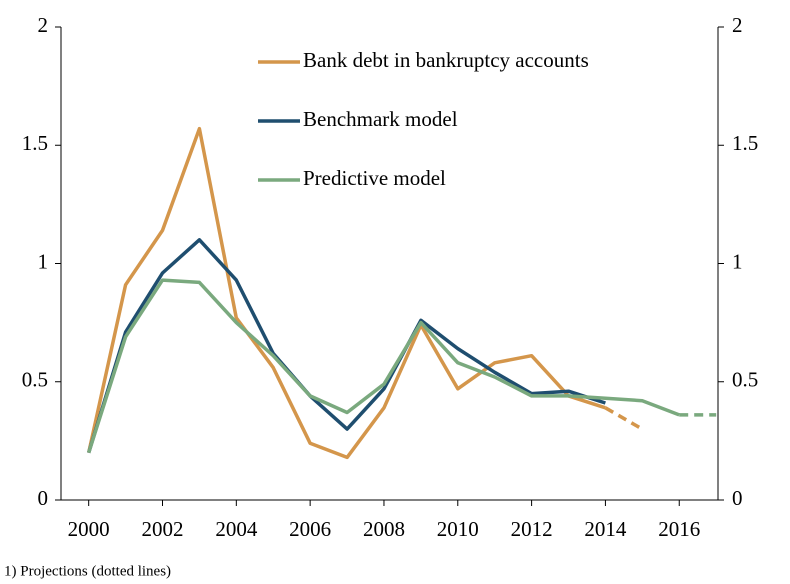  I want to click on x-tick-label: 2008, so click(384, 529).